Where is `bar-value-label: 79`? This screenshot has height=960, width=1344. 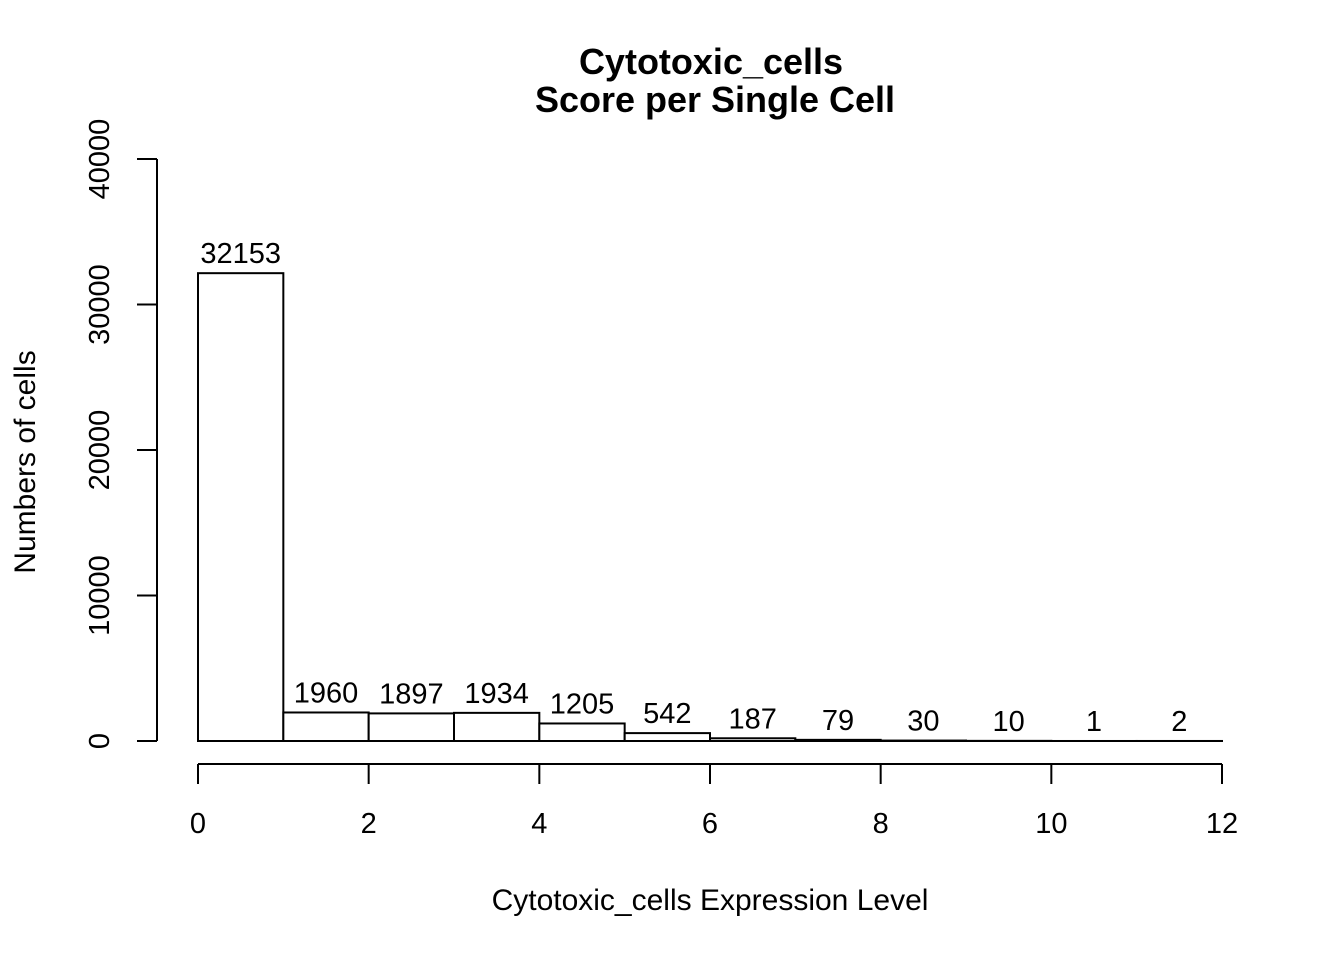 bar-value-label: 79 is located at coordinates (838, 721).